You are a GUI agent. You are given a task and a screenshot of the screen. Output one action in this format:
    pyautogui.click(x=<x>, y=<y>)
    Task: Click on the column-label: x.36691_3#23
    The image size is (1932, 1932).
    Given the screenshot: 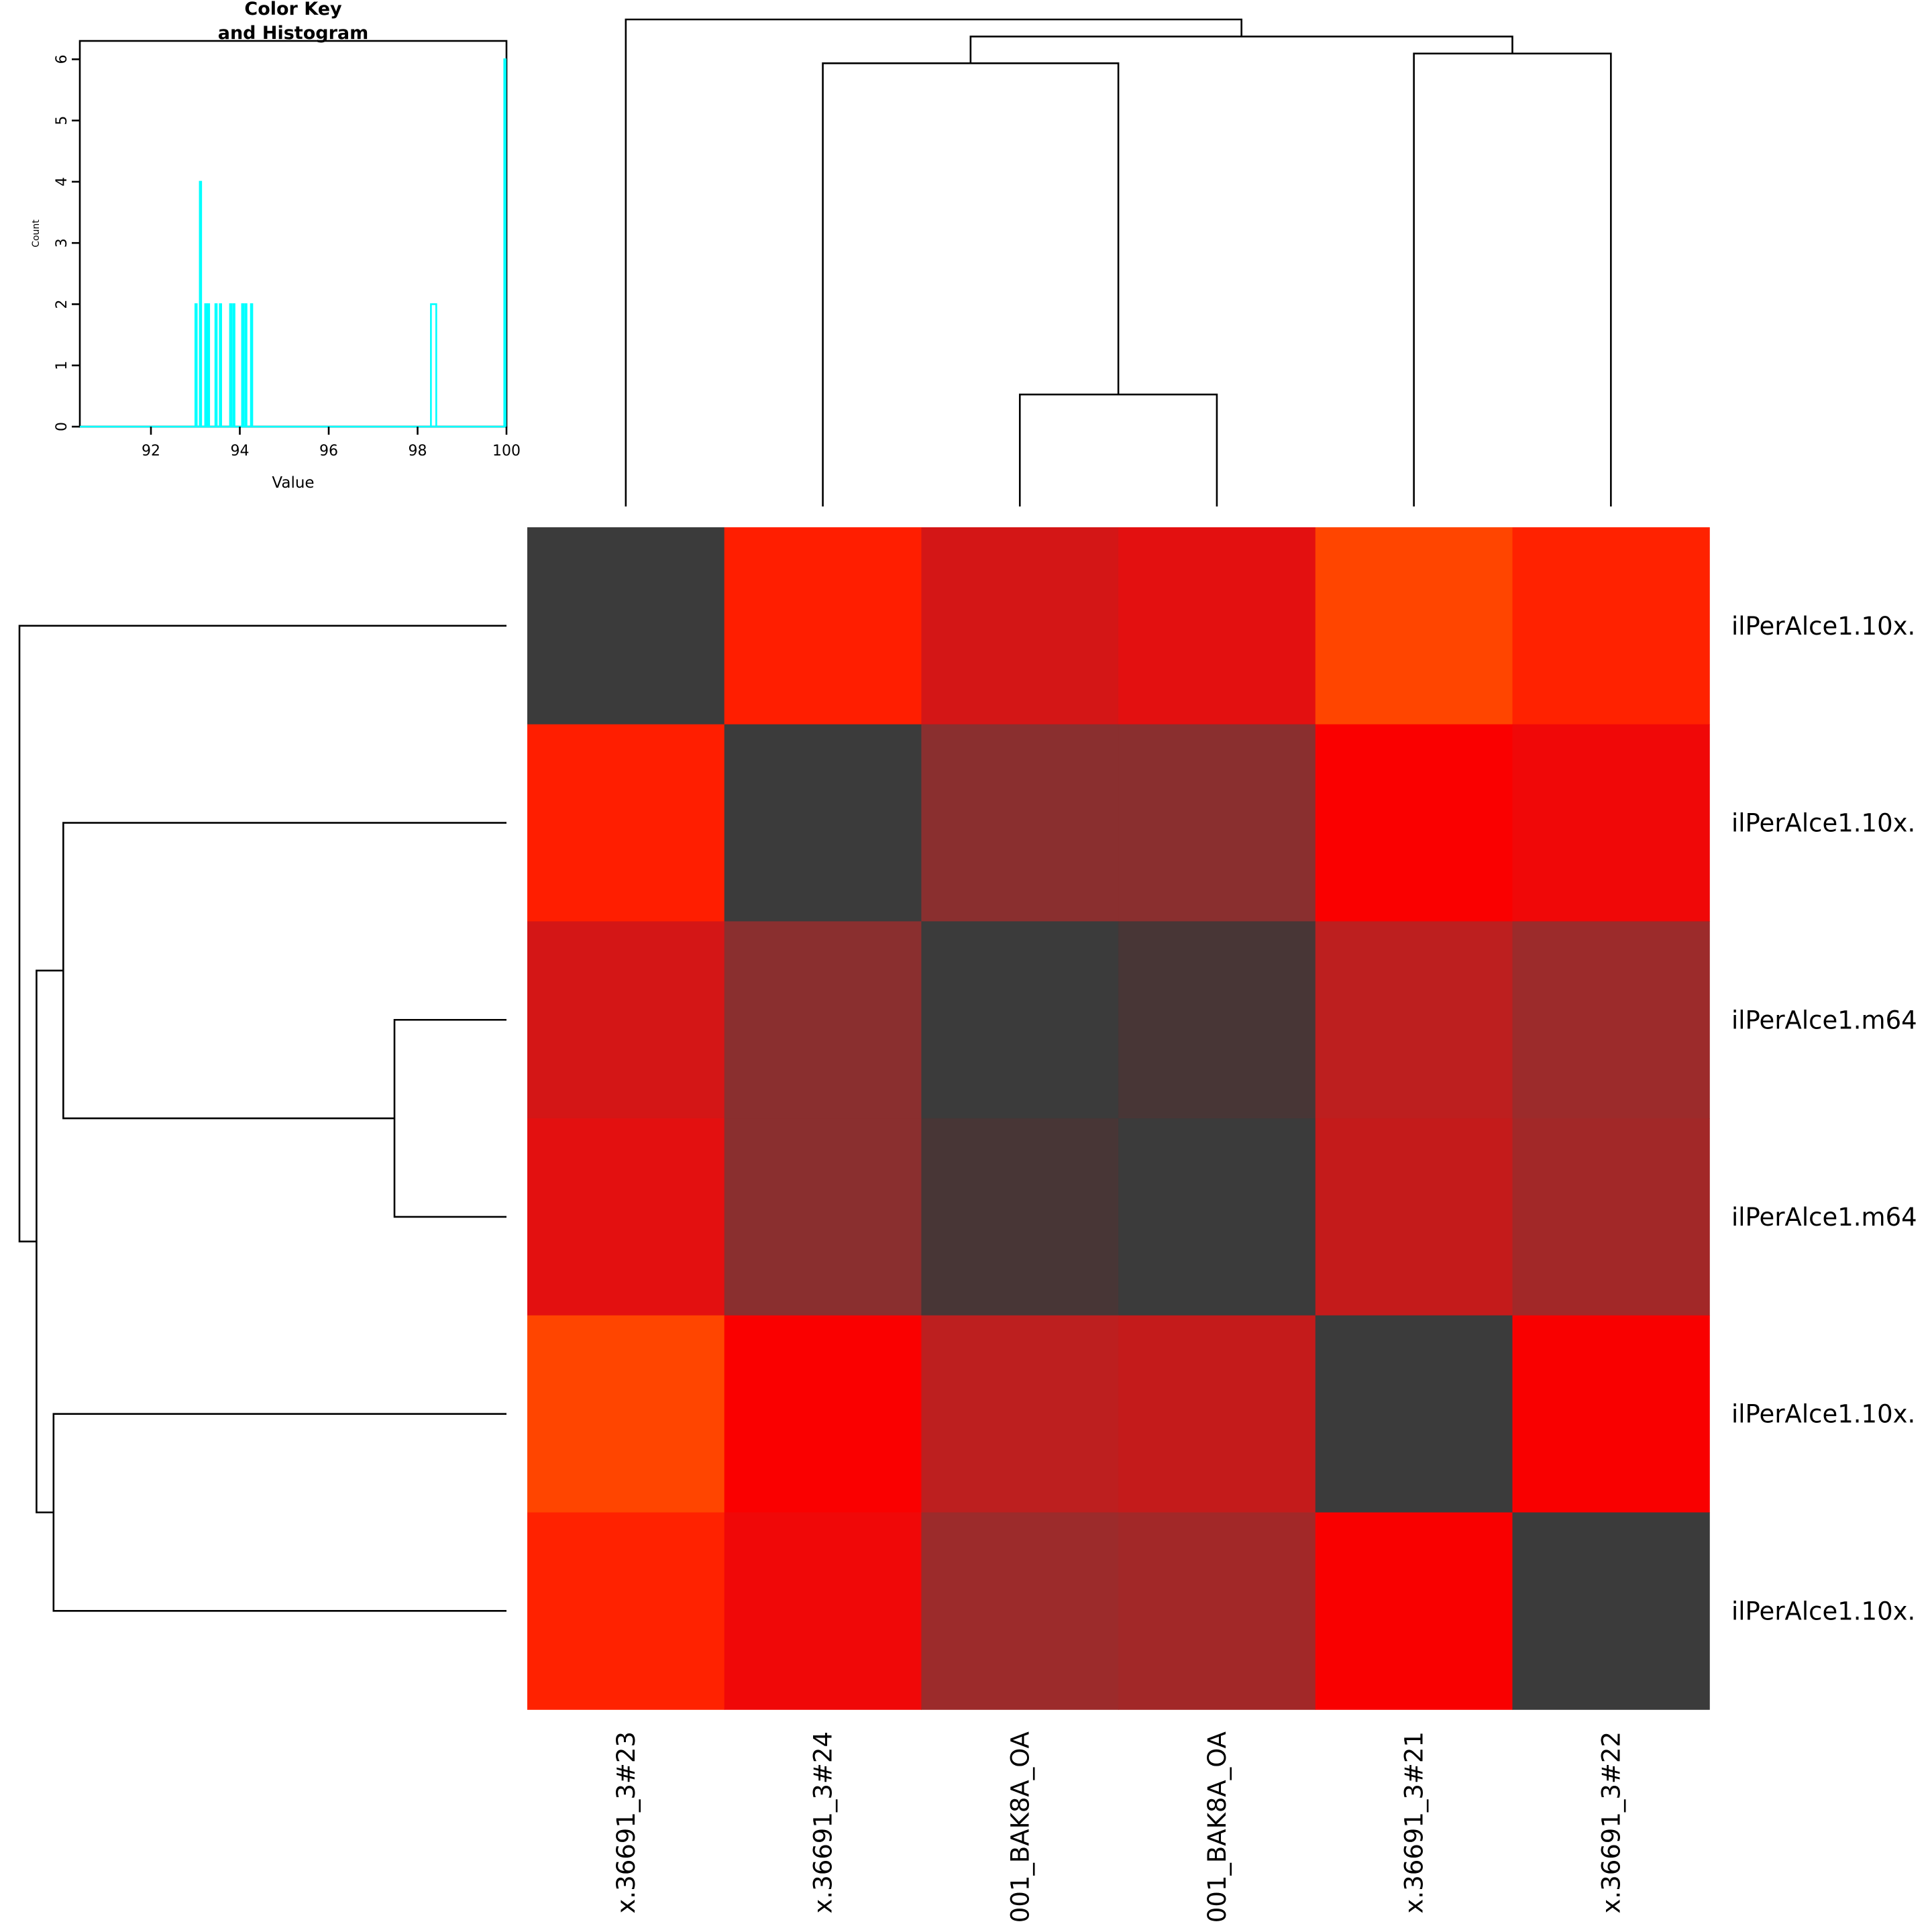 What is the action you would take?
    pyautogui.click(x=626, y=1822)
    